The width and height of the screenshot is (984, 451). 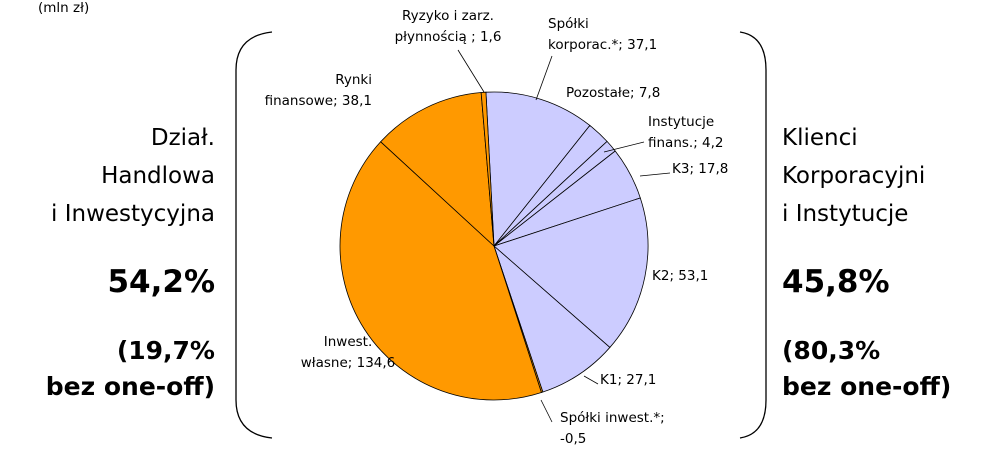 I want to click on slice-label: korporac.*; 37,1, so click(x=602, y=45).